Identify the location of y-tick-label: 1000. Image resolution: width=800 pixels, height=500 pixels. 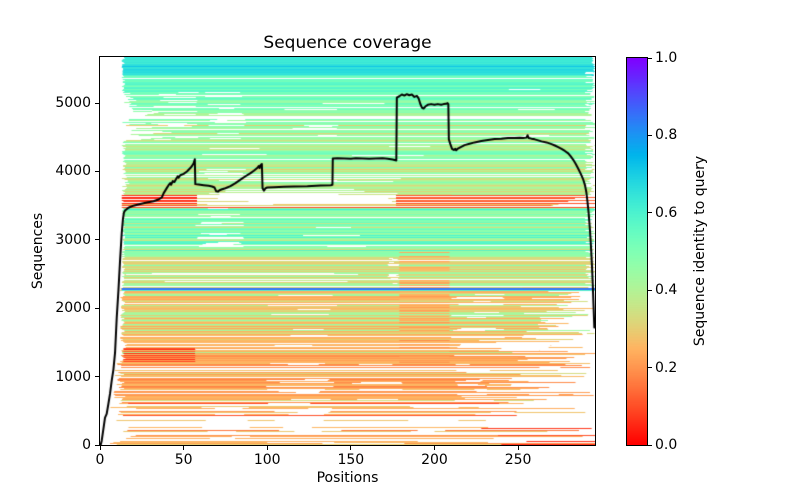
(73, 376).